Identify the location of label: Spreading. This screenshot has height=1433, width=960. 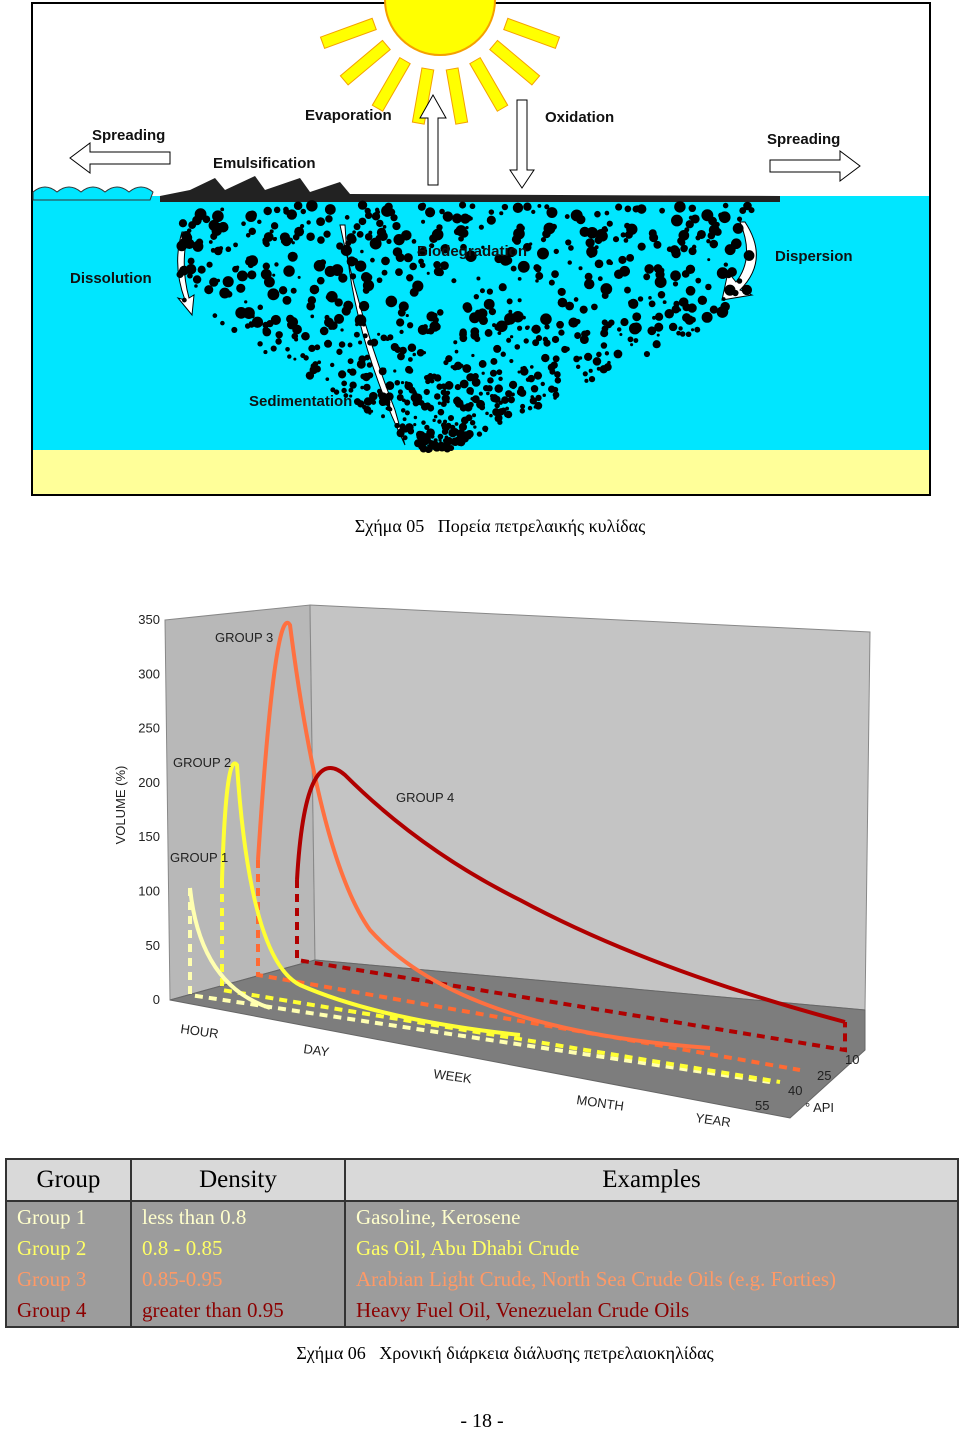
(128, 135).